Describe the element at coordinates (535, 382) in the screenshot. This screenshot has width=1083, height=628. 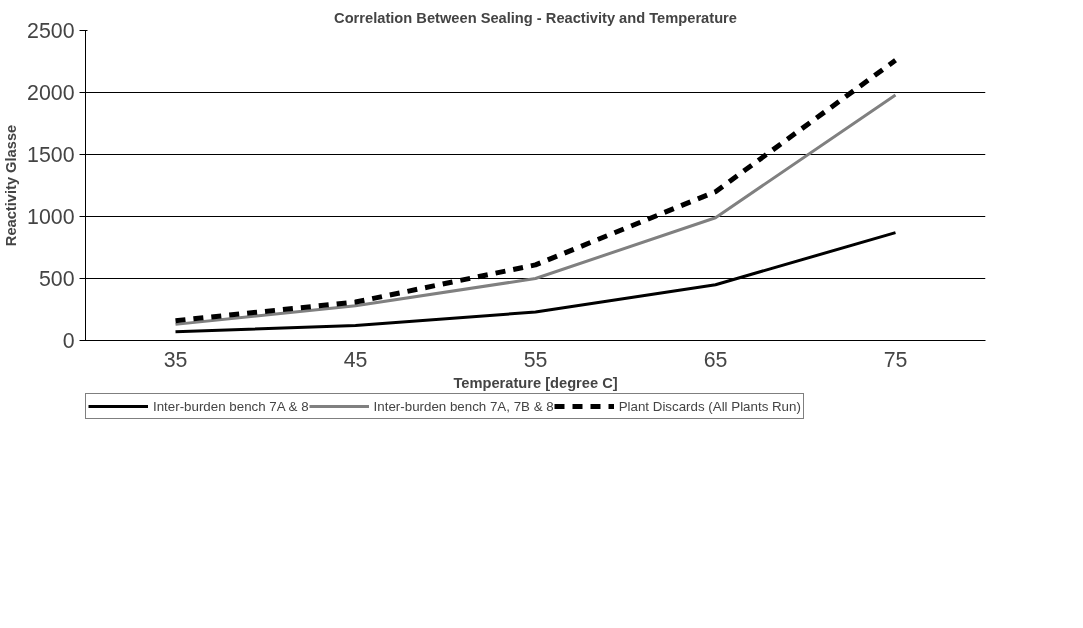
I see `x-axis-title: Temperature [degree C]` at that location.